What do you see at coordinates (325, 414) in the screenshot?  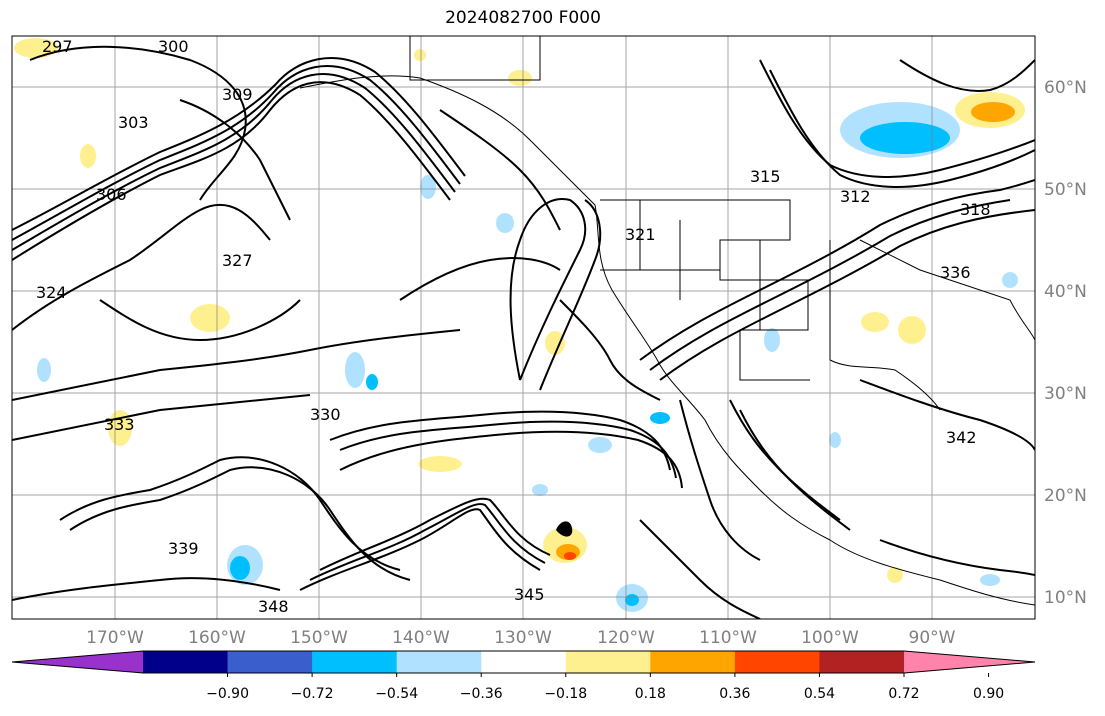 I see `contour-label: 330` at bounding box center [325, 414].